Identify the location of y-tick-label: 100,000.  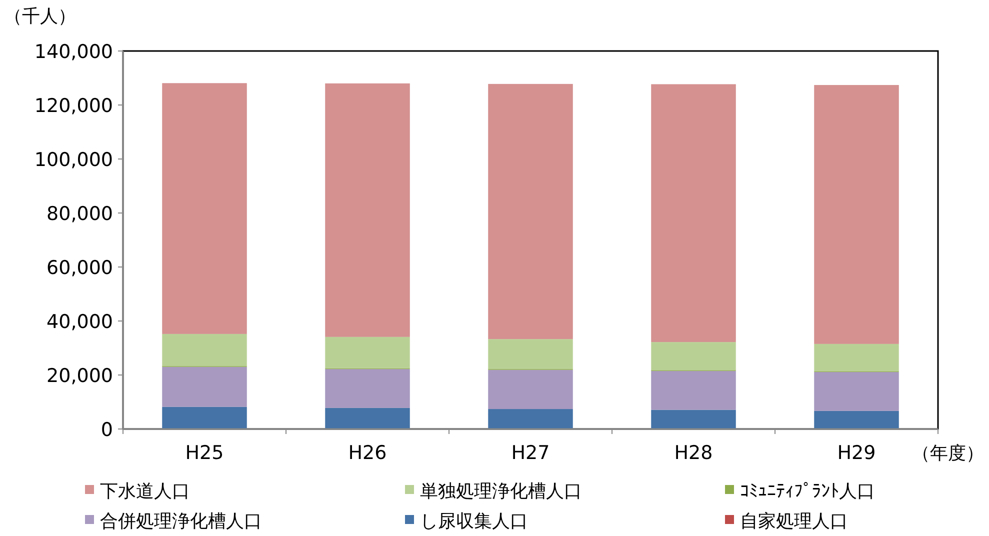
(73, 160).